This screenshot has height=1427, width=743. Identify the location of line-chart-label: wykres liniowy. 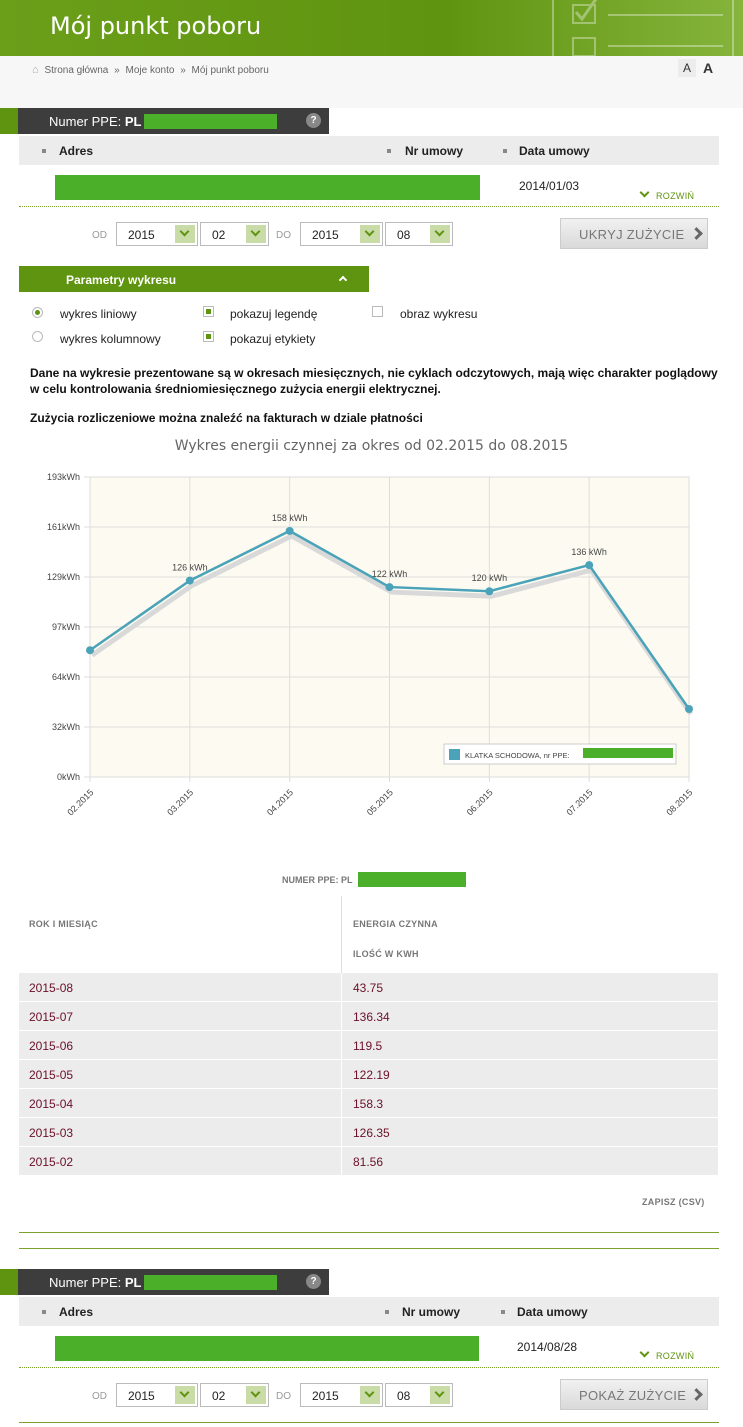
(98, 314).